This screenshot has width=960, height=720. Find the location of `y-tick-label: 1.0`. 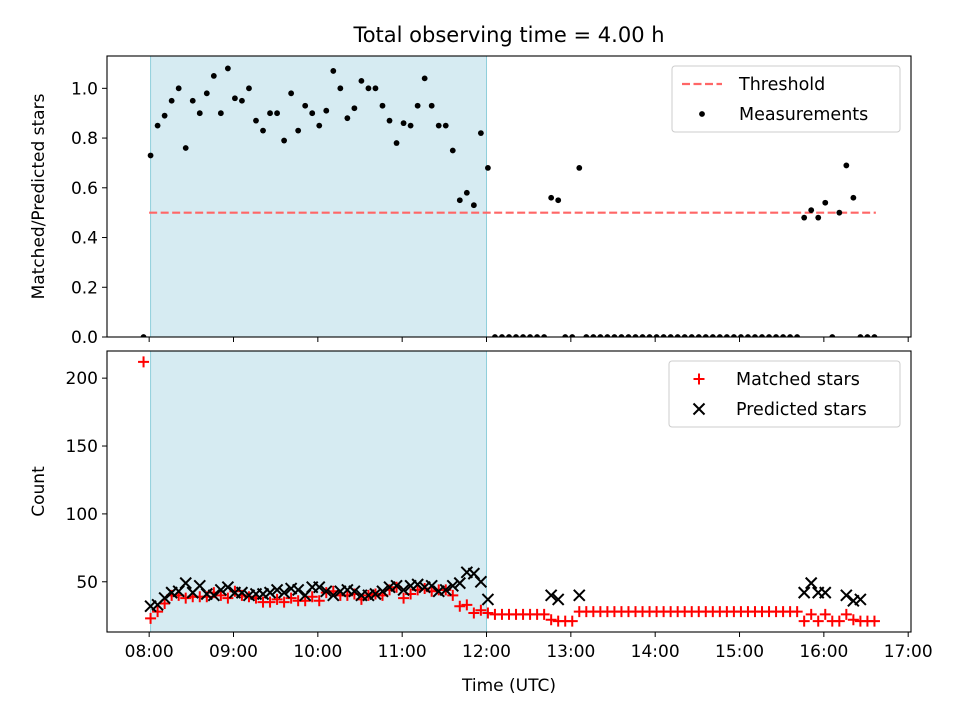

y-tick-label: 1.0 is located at coordinates (84, 89).